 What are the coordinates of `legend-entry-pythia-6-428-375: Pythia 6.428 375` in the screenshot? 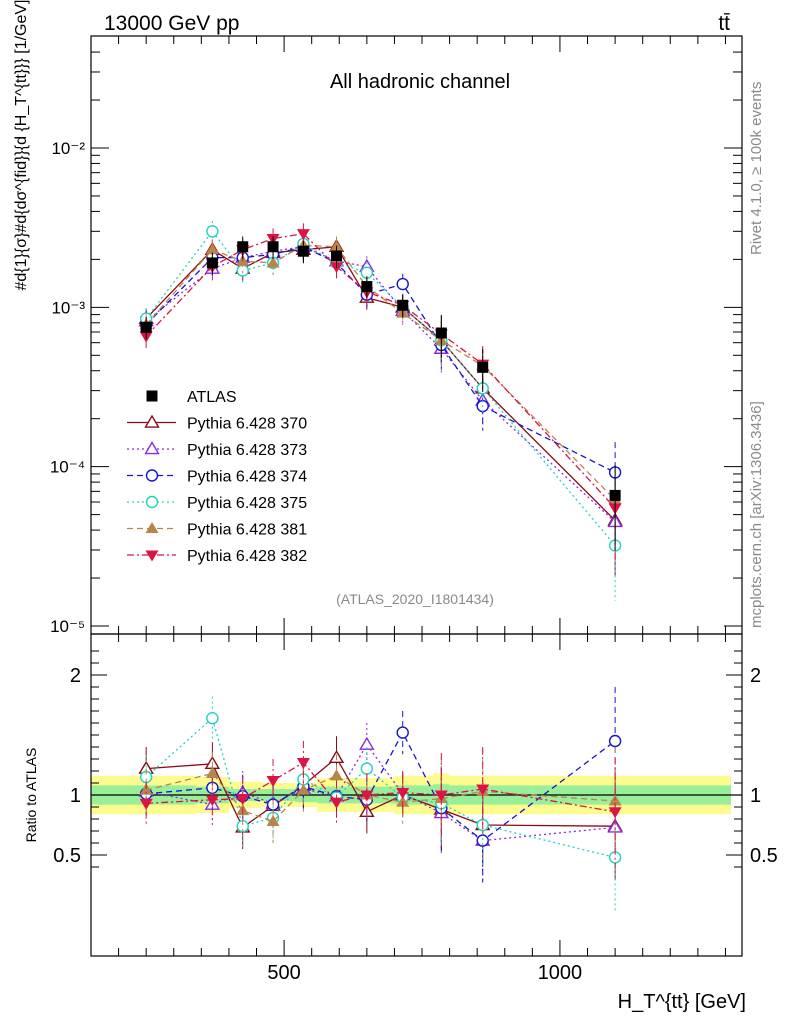 It's located at (217, 503).